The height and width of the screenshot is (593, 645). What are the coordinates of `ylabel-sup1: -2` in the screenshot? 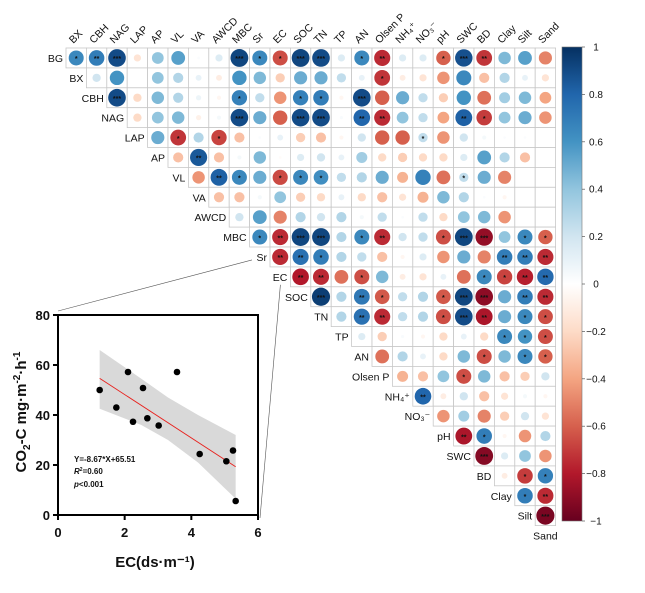 It's located at (17, 378).